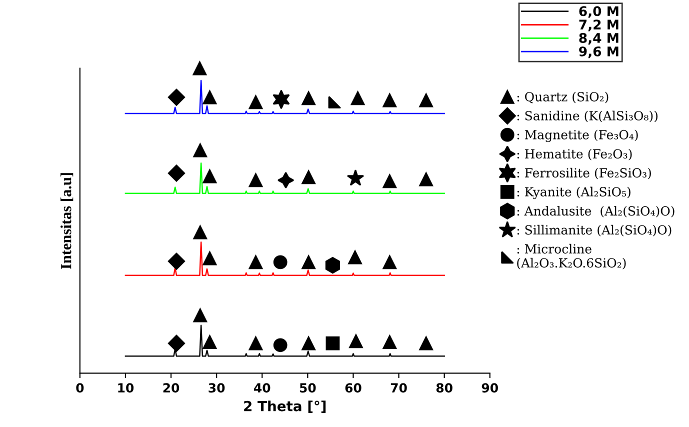  What do you see at coordinates (67, 221) in the screenshot?
I see `y-axis-title: Intensitas [a.u]` at bounding box center [67, 221].